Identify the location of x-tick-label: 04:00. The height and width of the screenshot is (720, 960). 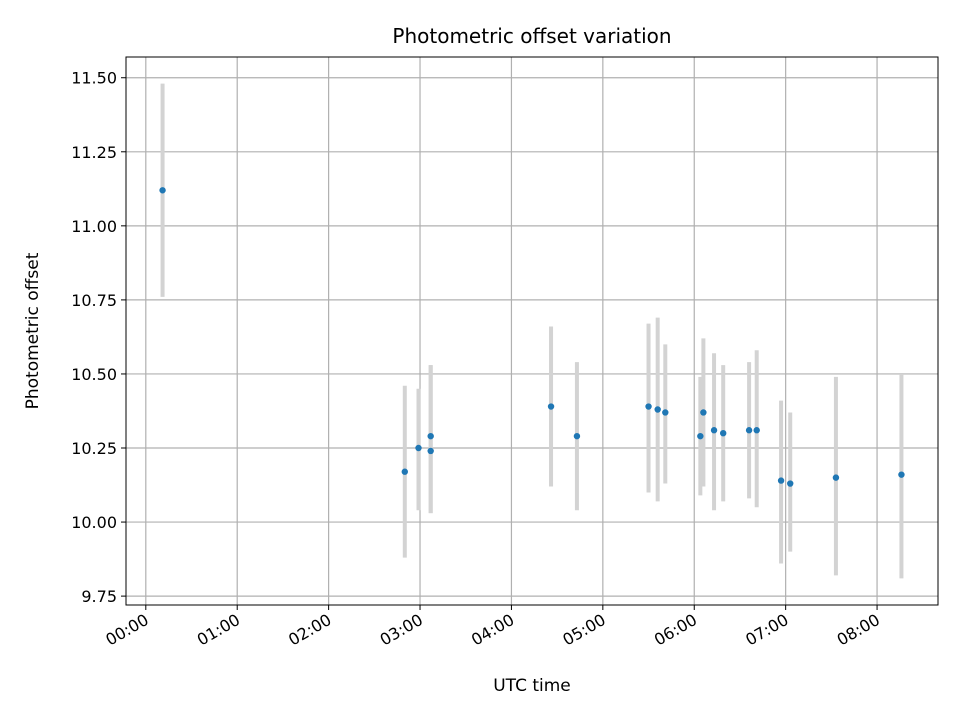
(492, 630).